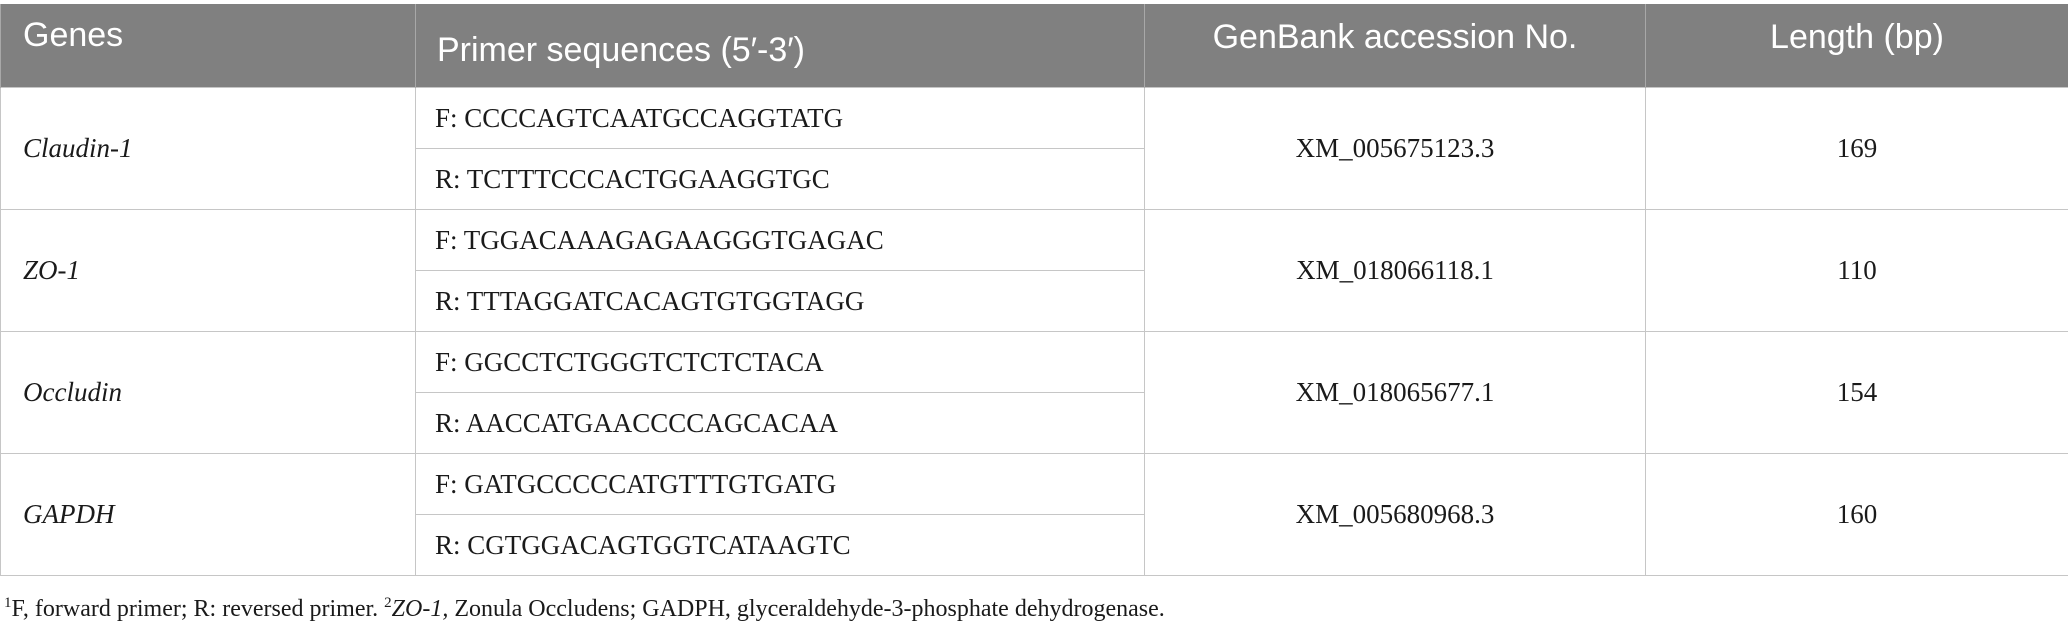  I want to click on gene-name: GAPDH, so click(208, 514).